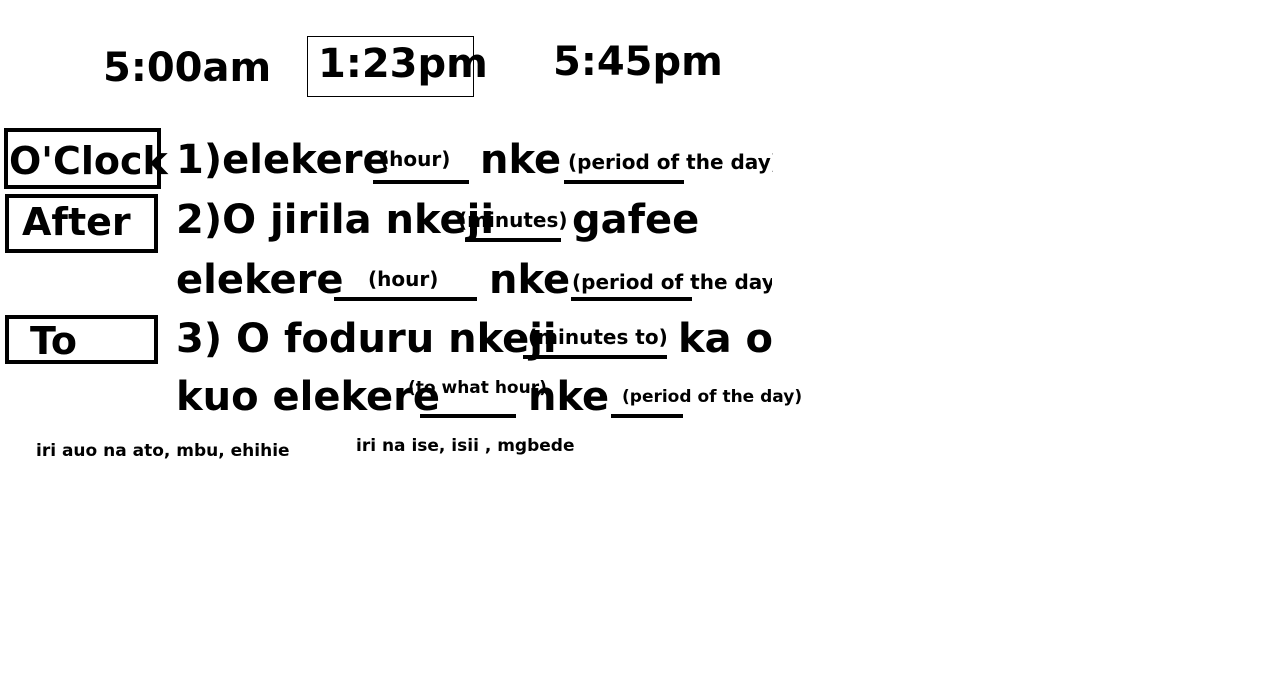 The width and height of the screenshot is (1280, 680). What do you see at coordinates (477, 388) in the screenshot?
I see `line5-hour-hint: (to what hour)` at bounding box center [477, 388].